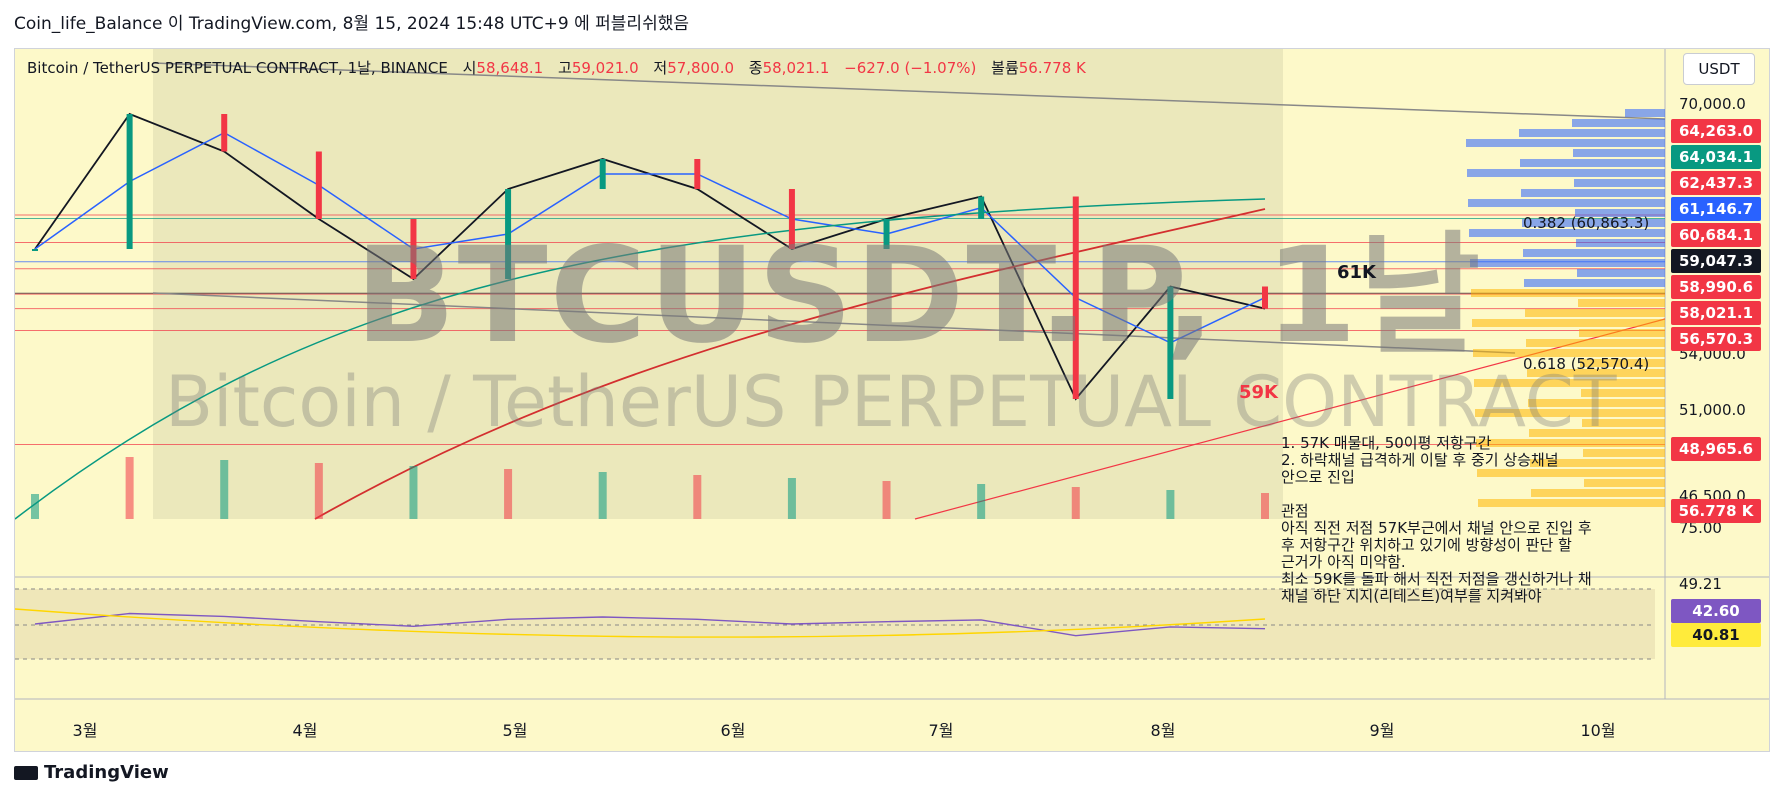  What do you see at coordinates (85, 730) in the screenshot?
I see `month-label: 3월` at bounding box center [85, 730].